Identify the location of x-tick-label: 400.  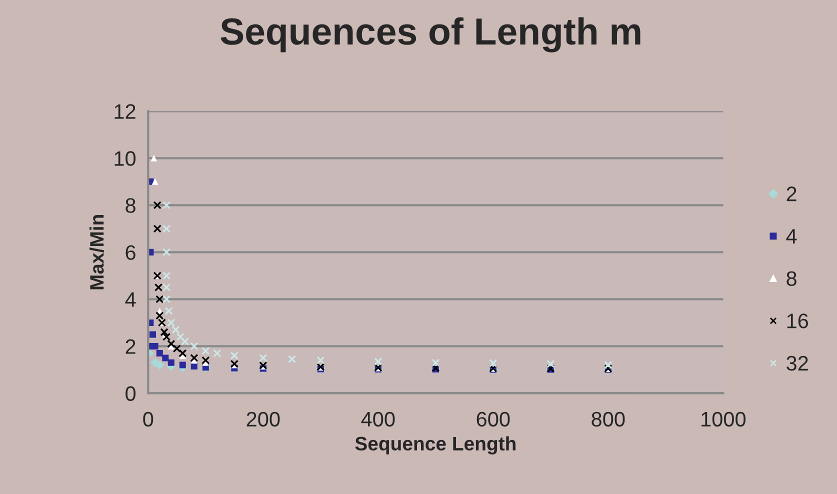
(378, 419).